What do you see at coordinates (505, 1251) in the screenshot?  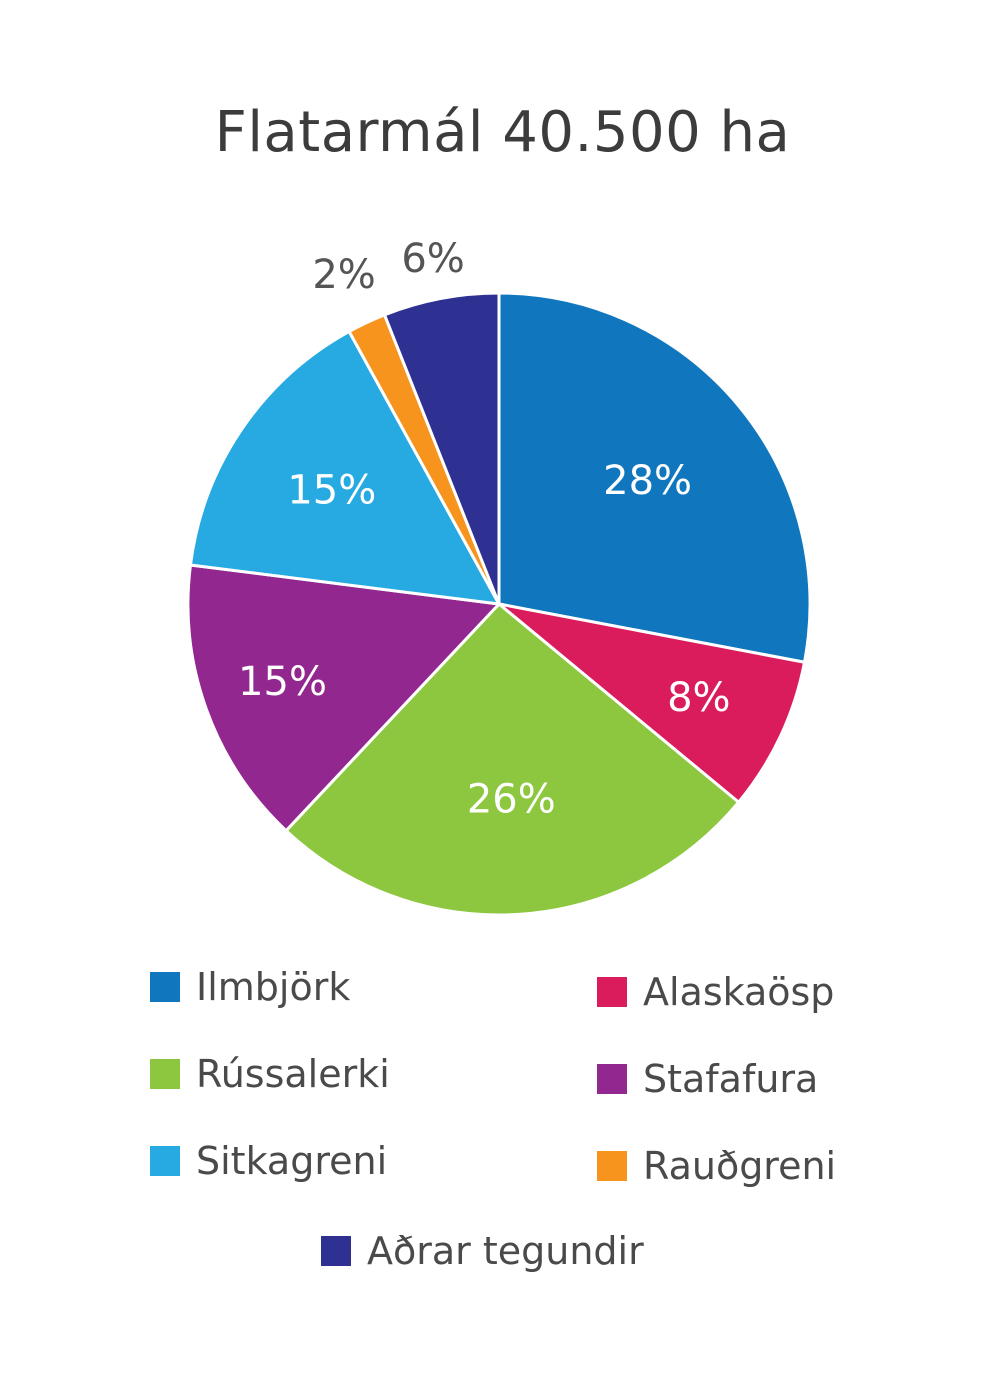 I see `legend-label: Aðrar tegundir` at bounding box center [505, 1251].